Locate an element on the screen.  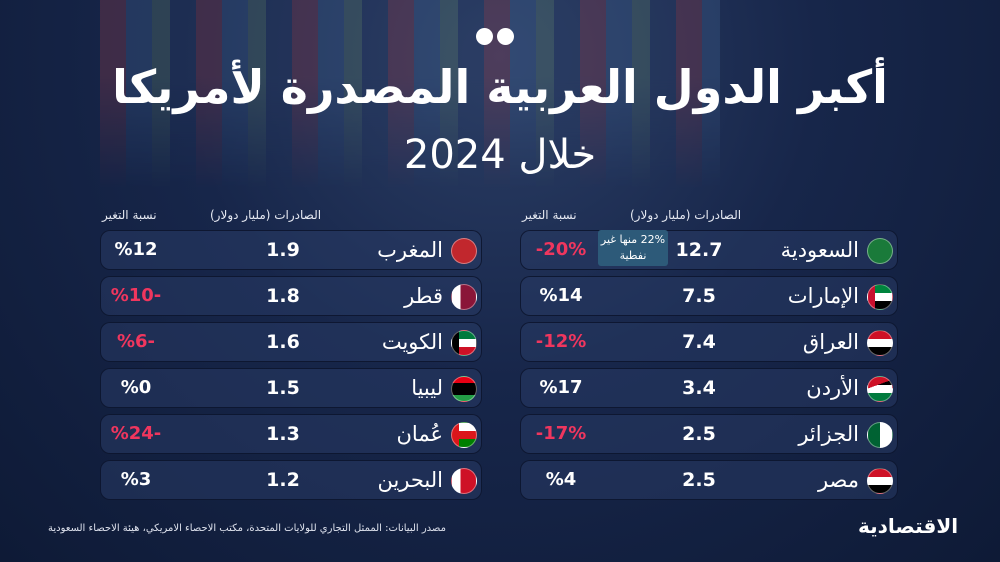
country-name: الجزائر is located at coordinates (828, 434).